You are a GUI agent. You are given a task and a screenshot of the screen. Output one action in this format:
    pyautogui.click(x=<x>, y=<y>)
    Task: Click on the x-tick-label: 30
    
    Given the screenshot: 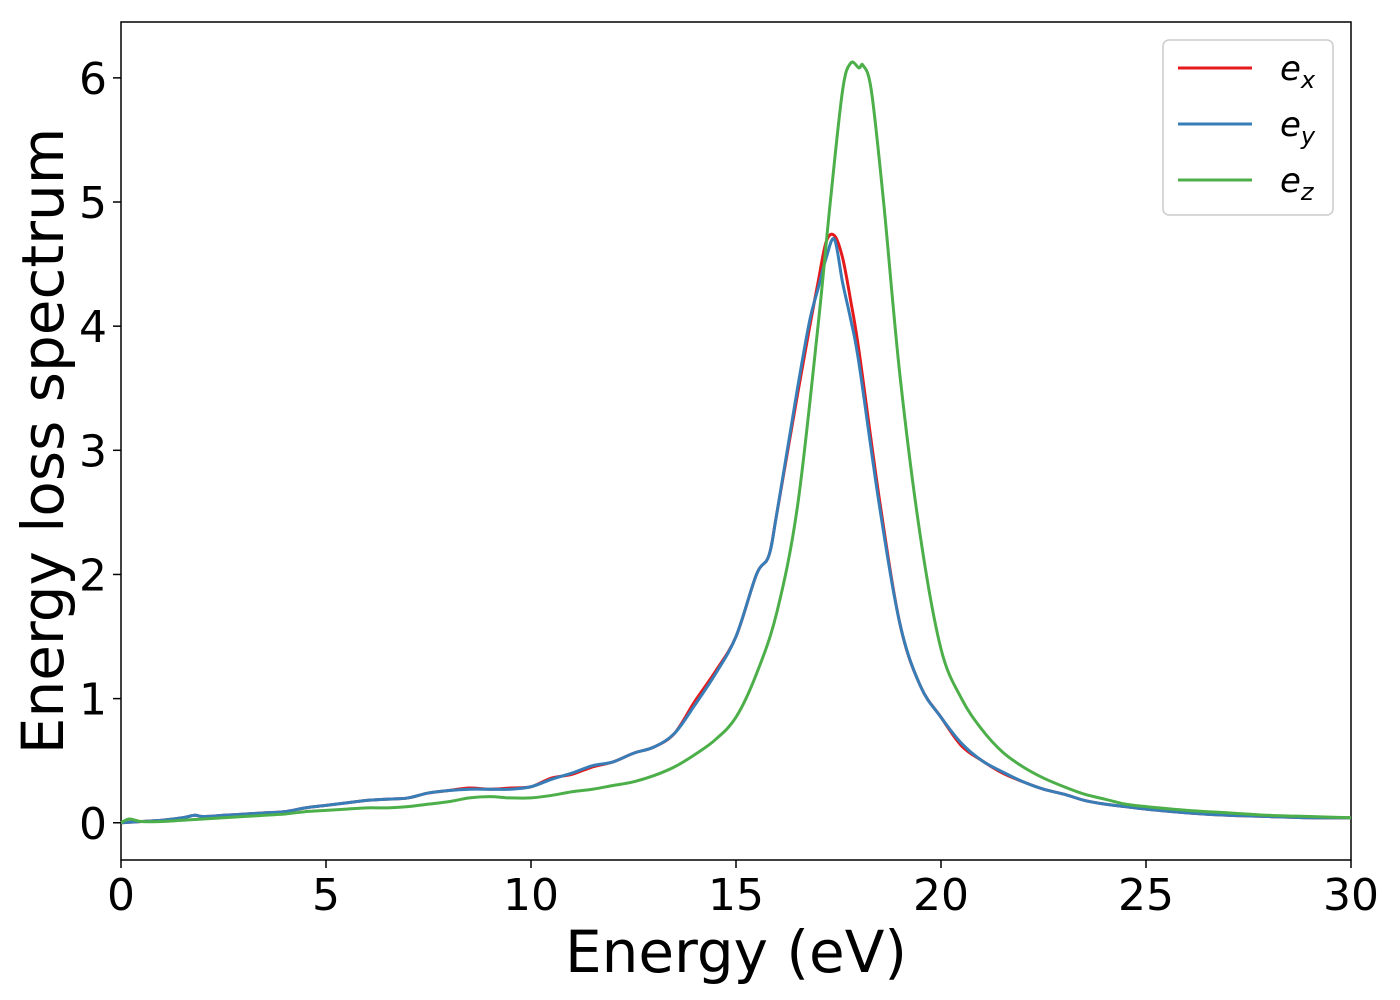 What is the action you would take?
    pyautogui.click(x=1351, y=895)
    